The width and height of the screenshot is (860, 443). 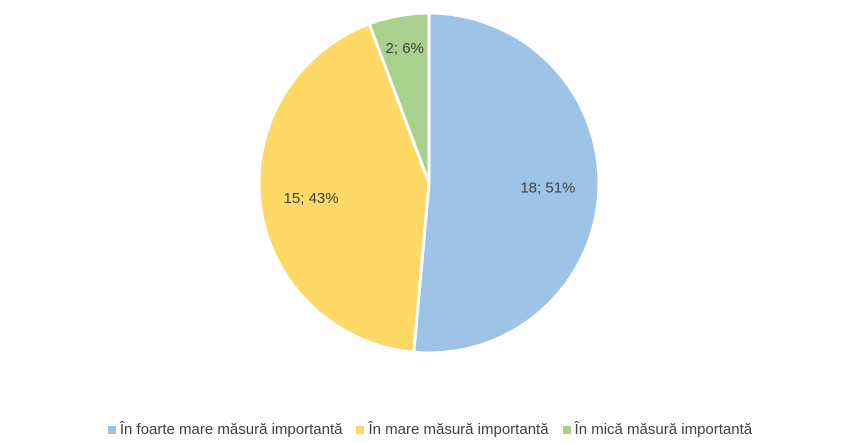 I want to click on legend-label: În mare măsură importantă, so click(x=458, y=429).